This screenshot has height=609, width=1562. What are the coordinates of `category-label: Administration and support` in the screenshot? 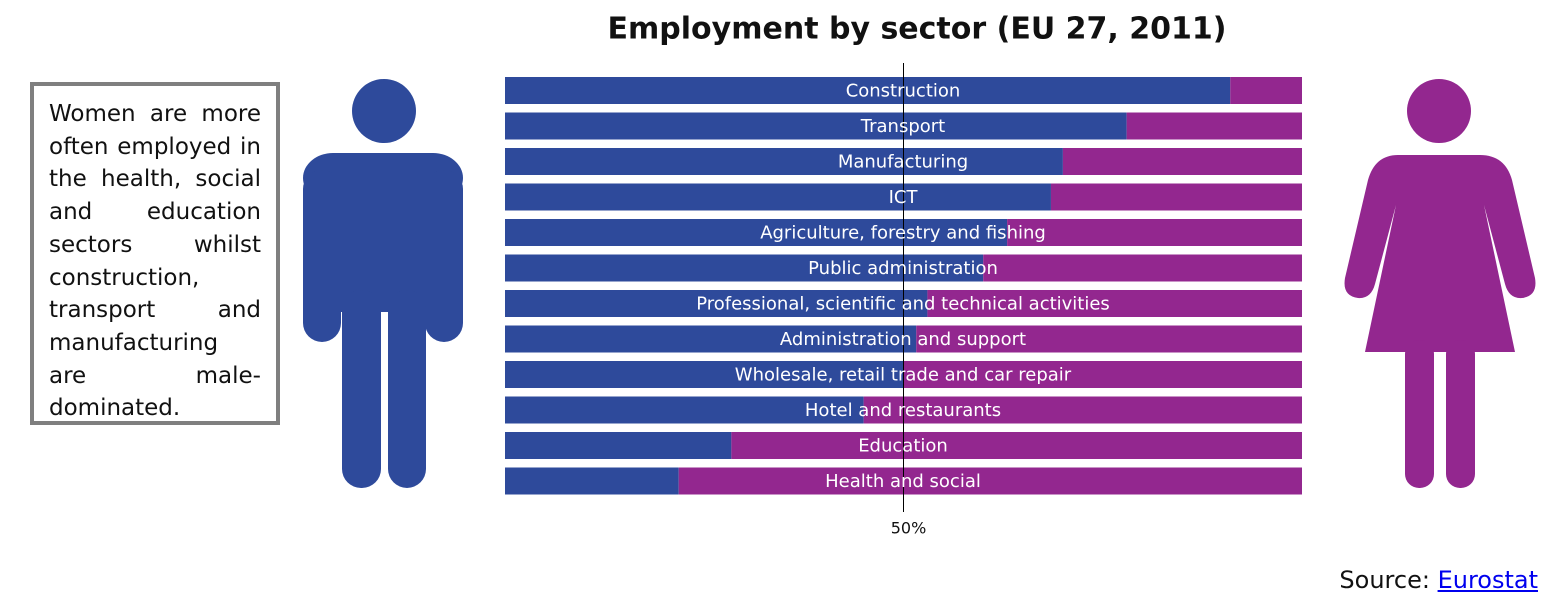 It's located at (903, 339).